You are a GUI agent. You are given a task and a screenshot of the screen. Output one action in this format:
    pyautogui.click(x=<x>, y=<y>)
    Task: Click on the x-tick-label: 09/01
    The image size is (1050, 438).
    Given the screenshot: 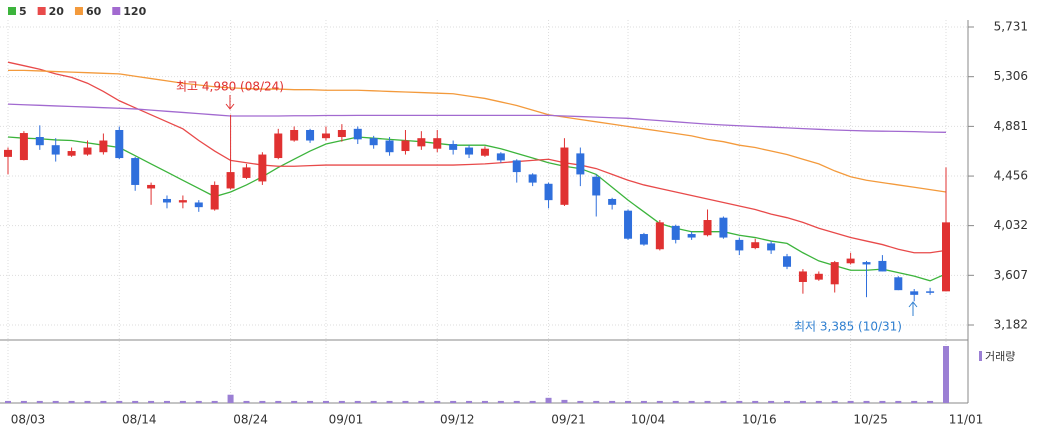 What is the action you would take?
    pyautogui.click(x=346, y=420)
    